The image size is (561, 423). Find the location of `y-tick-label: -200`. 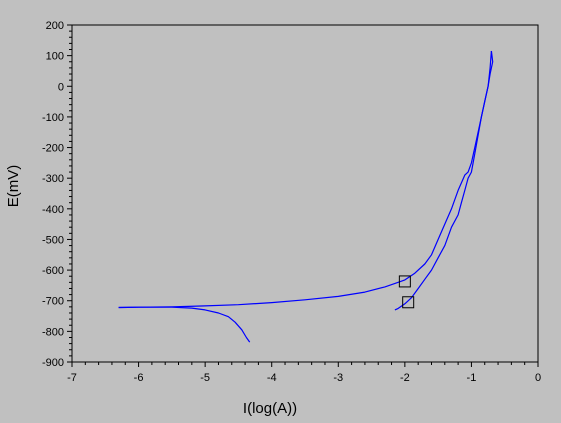

y-tick-label: -200 is located at coordinates (53, 149).